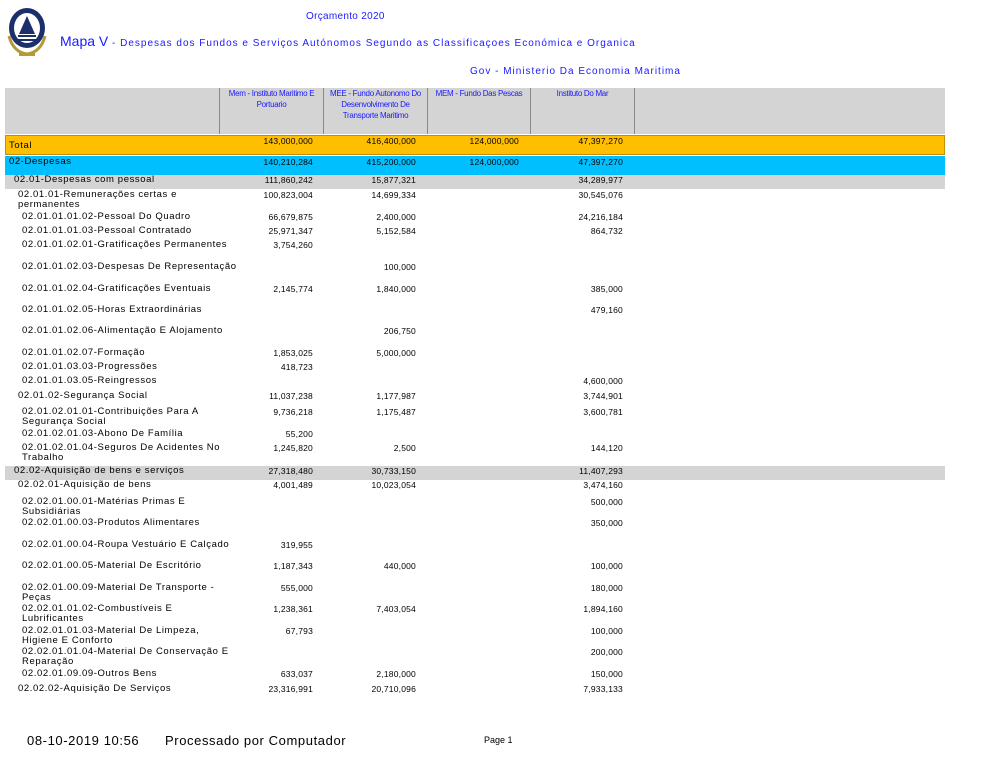  Describe the element at coordinates (293, 448) in the screenshot. I see `row-value: 1,245,820` at that location.